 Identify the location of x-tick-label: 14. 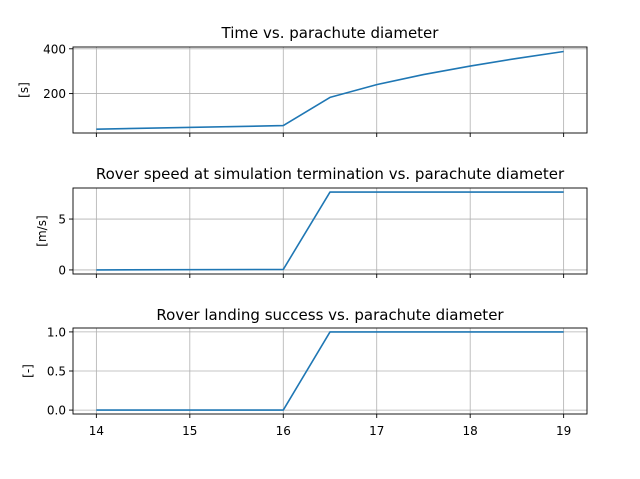
(96, 431).